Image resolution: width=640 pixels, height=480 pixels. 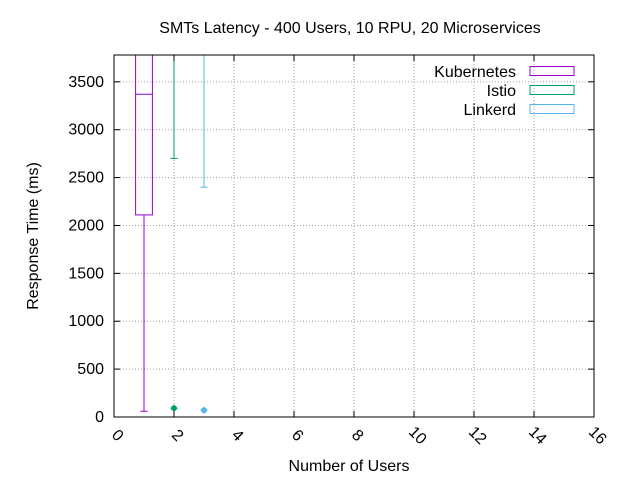 What do you see at coordinates (144, 233) in the screenshot?
I see `box-kubernetes` at bounding box center [144, 233].